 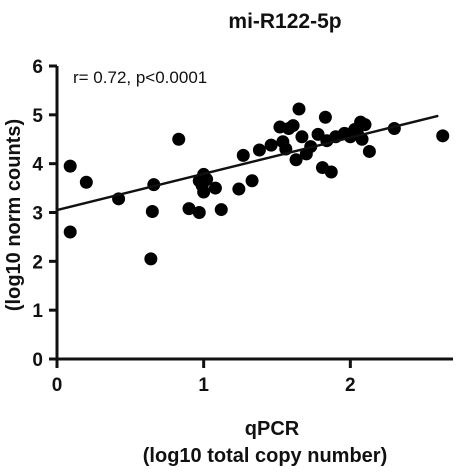 What do you see at coordinates (140, 77) in the screenshot?
I see `stats-annotation: r= 0.72, p<0.0001` at bounding box center [140, 77].